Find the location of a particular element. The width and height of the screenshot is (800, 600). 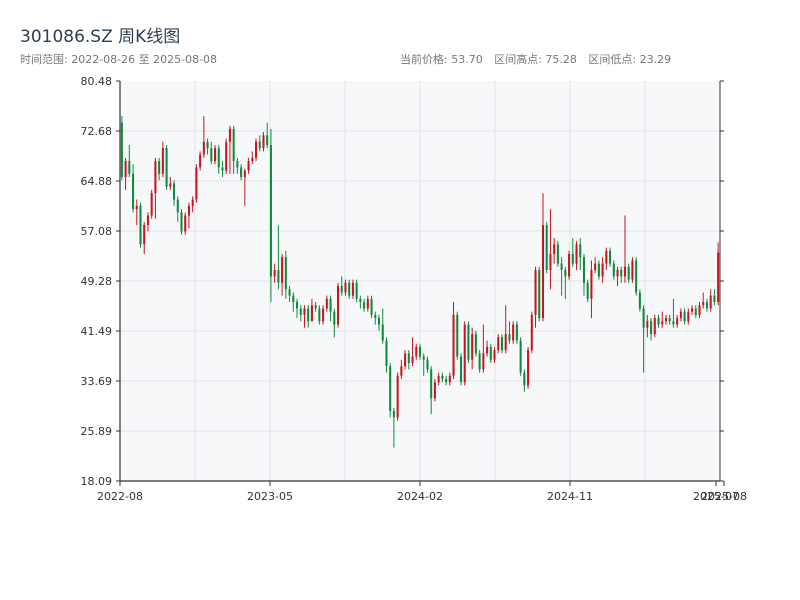

range-high: 区间高点: 75.28 is located at coordinates (535, 59).